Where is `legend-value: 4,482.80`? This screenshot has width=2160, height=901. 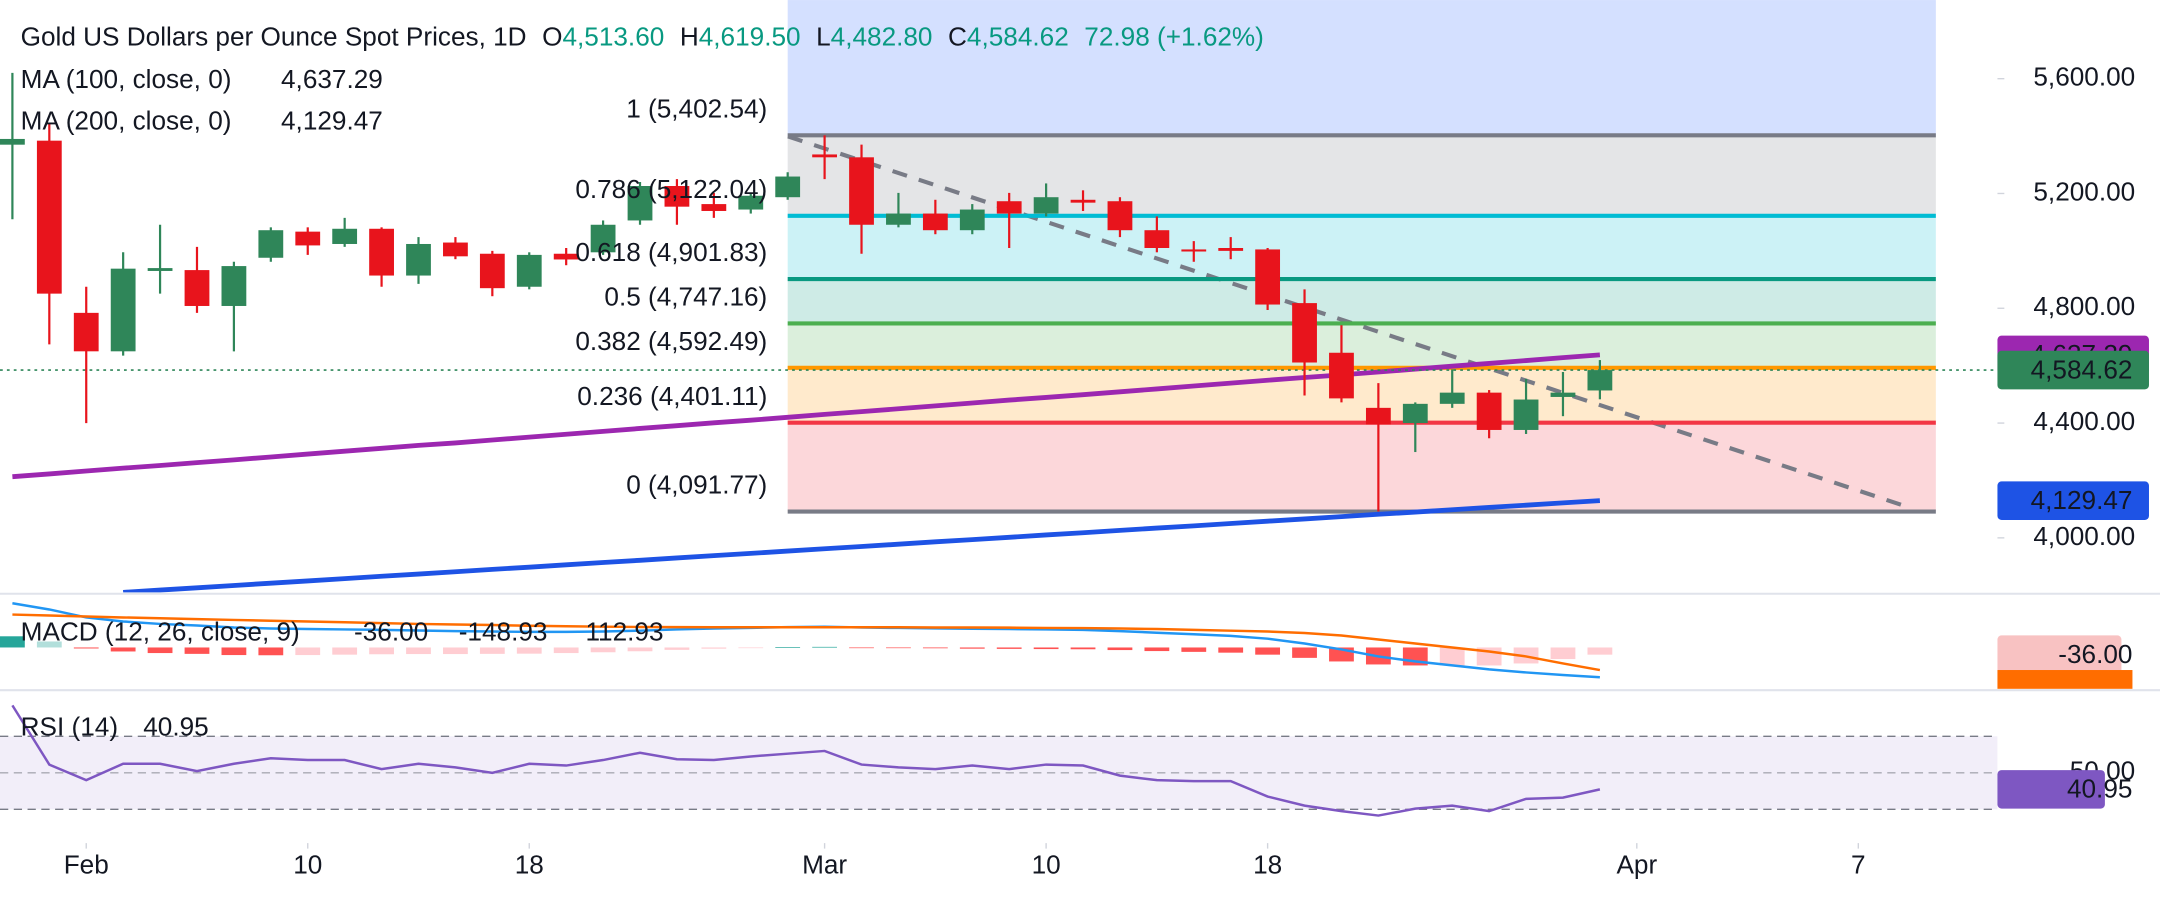
legend-value: 4,482.80 is located at coordinates (882, 37).